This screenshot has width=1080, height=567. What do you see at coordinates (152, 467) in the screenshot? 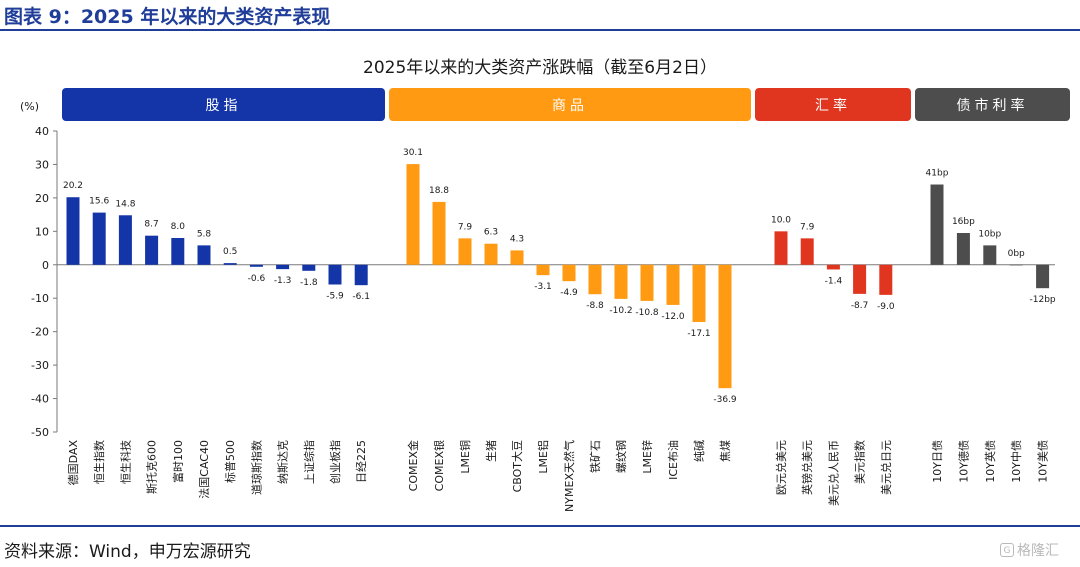
I see `category-label: 斯托克600` at bounding box center [152, 467].